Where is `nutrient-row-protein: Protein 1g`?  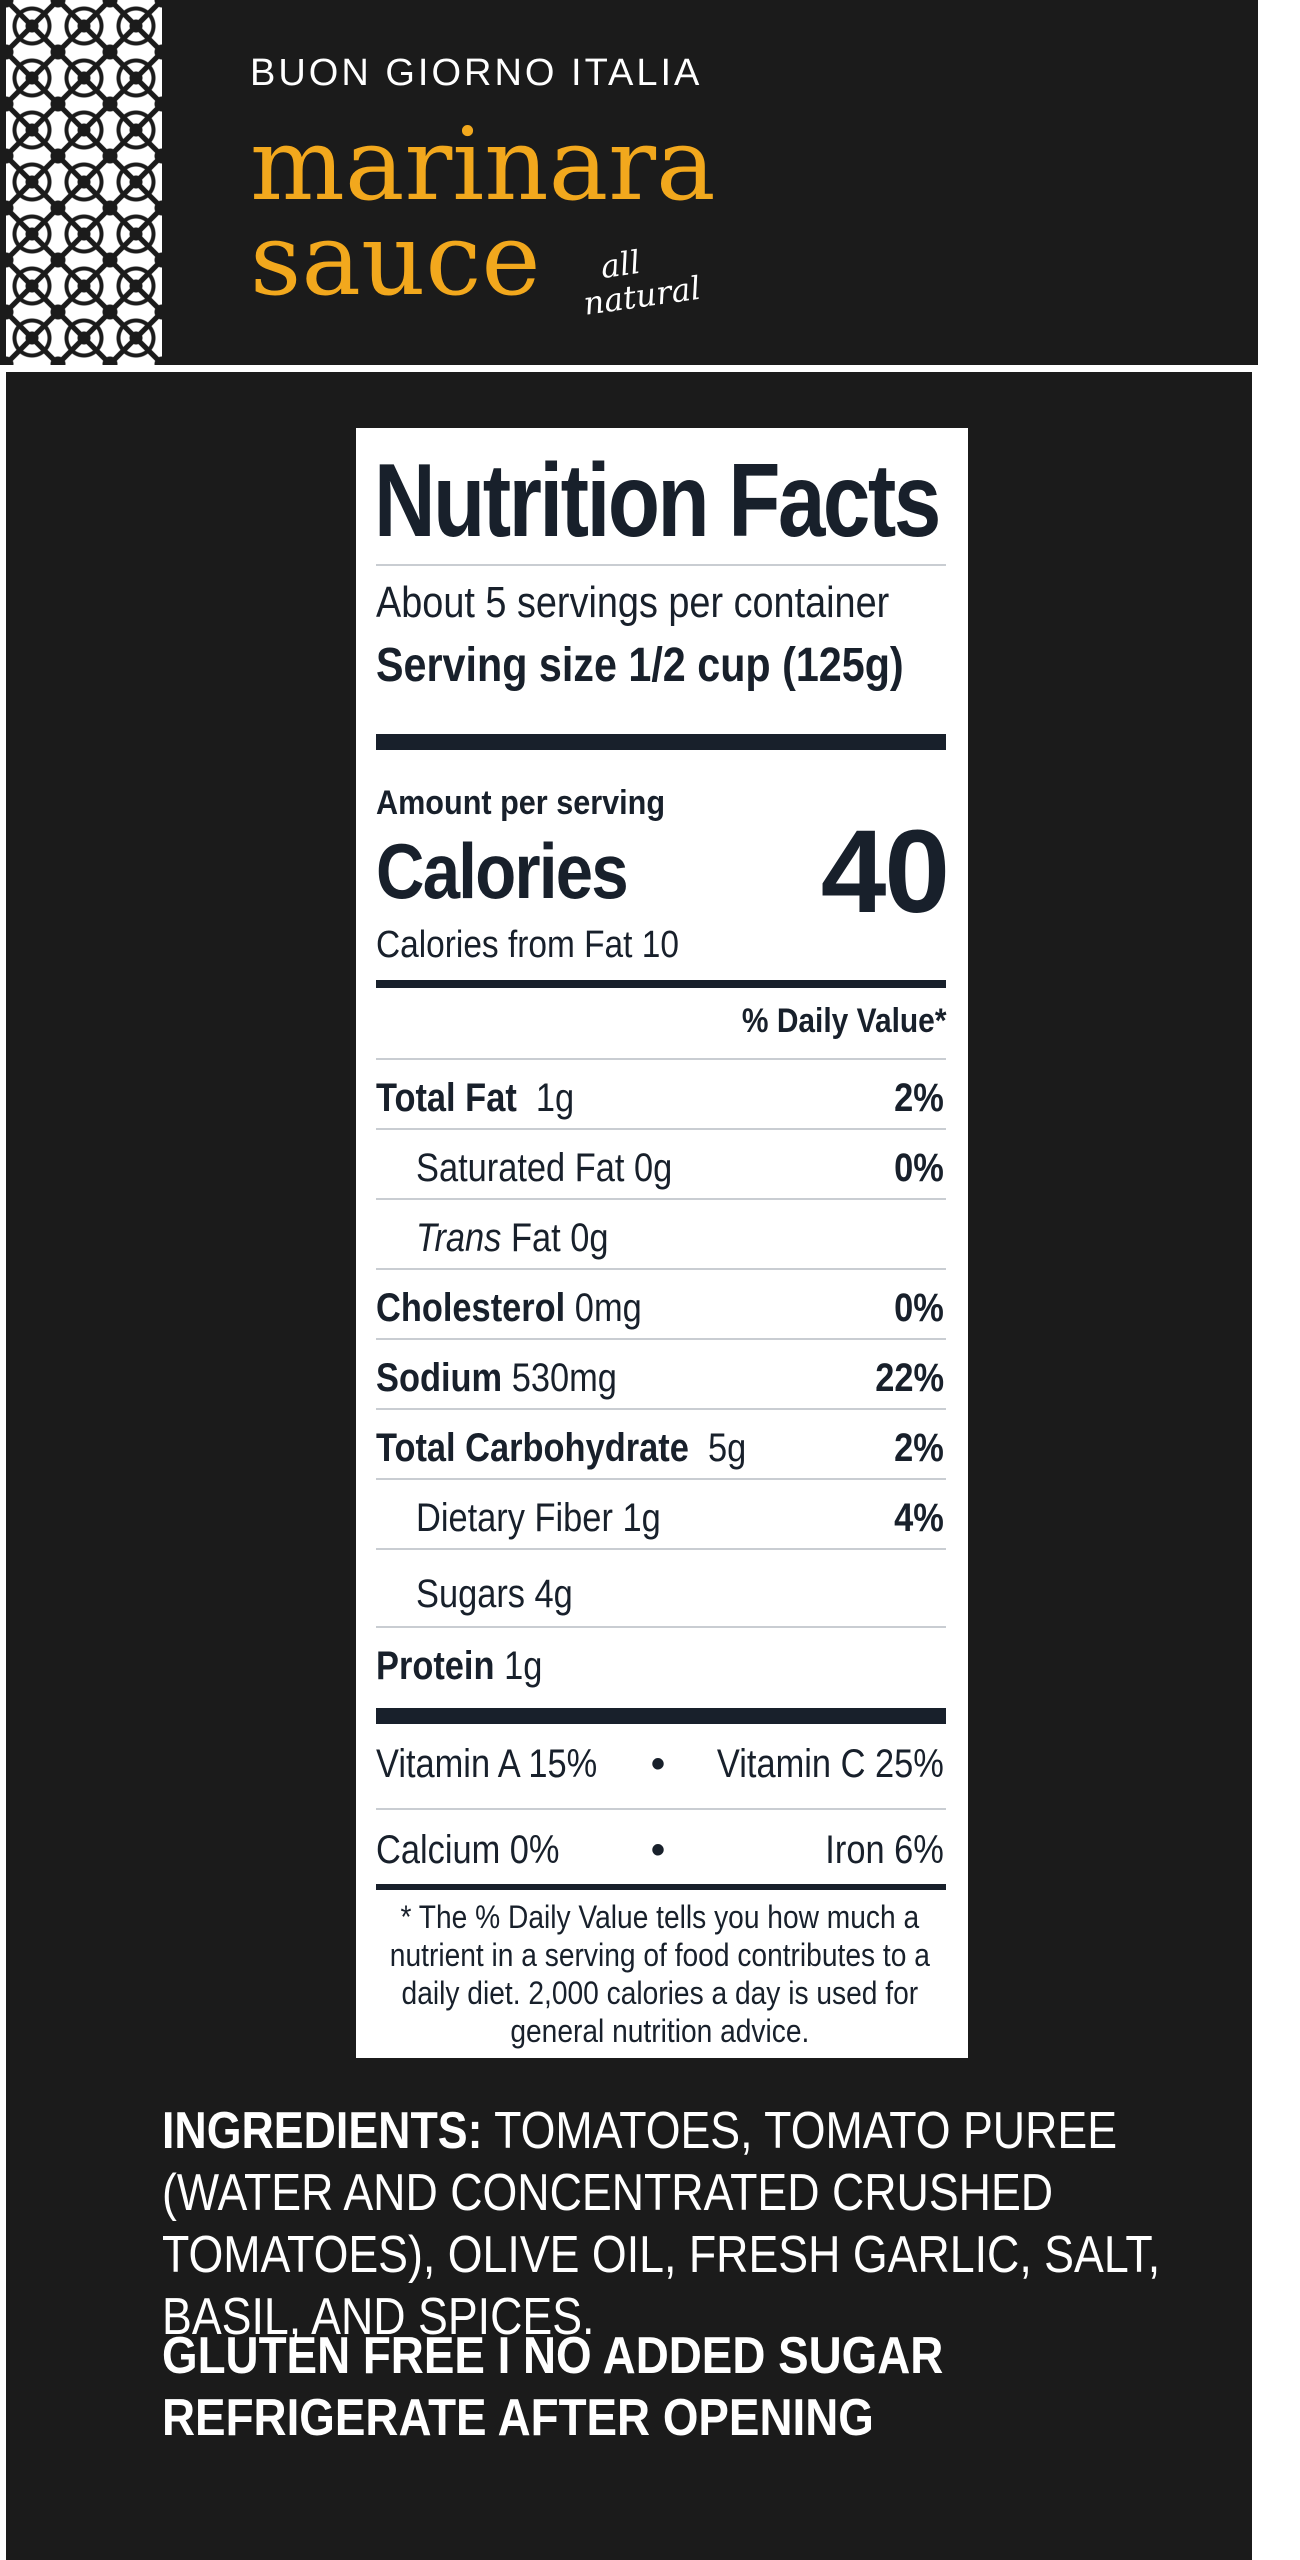
nutrient-row-protein: Protein 1g is located at coordinates (661, 1663).